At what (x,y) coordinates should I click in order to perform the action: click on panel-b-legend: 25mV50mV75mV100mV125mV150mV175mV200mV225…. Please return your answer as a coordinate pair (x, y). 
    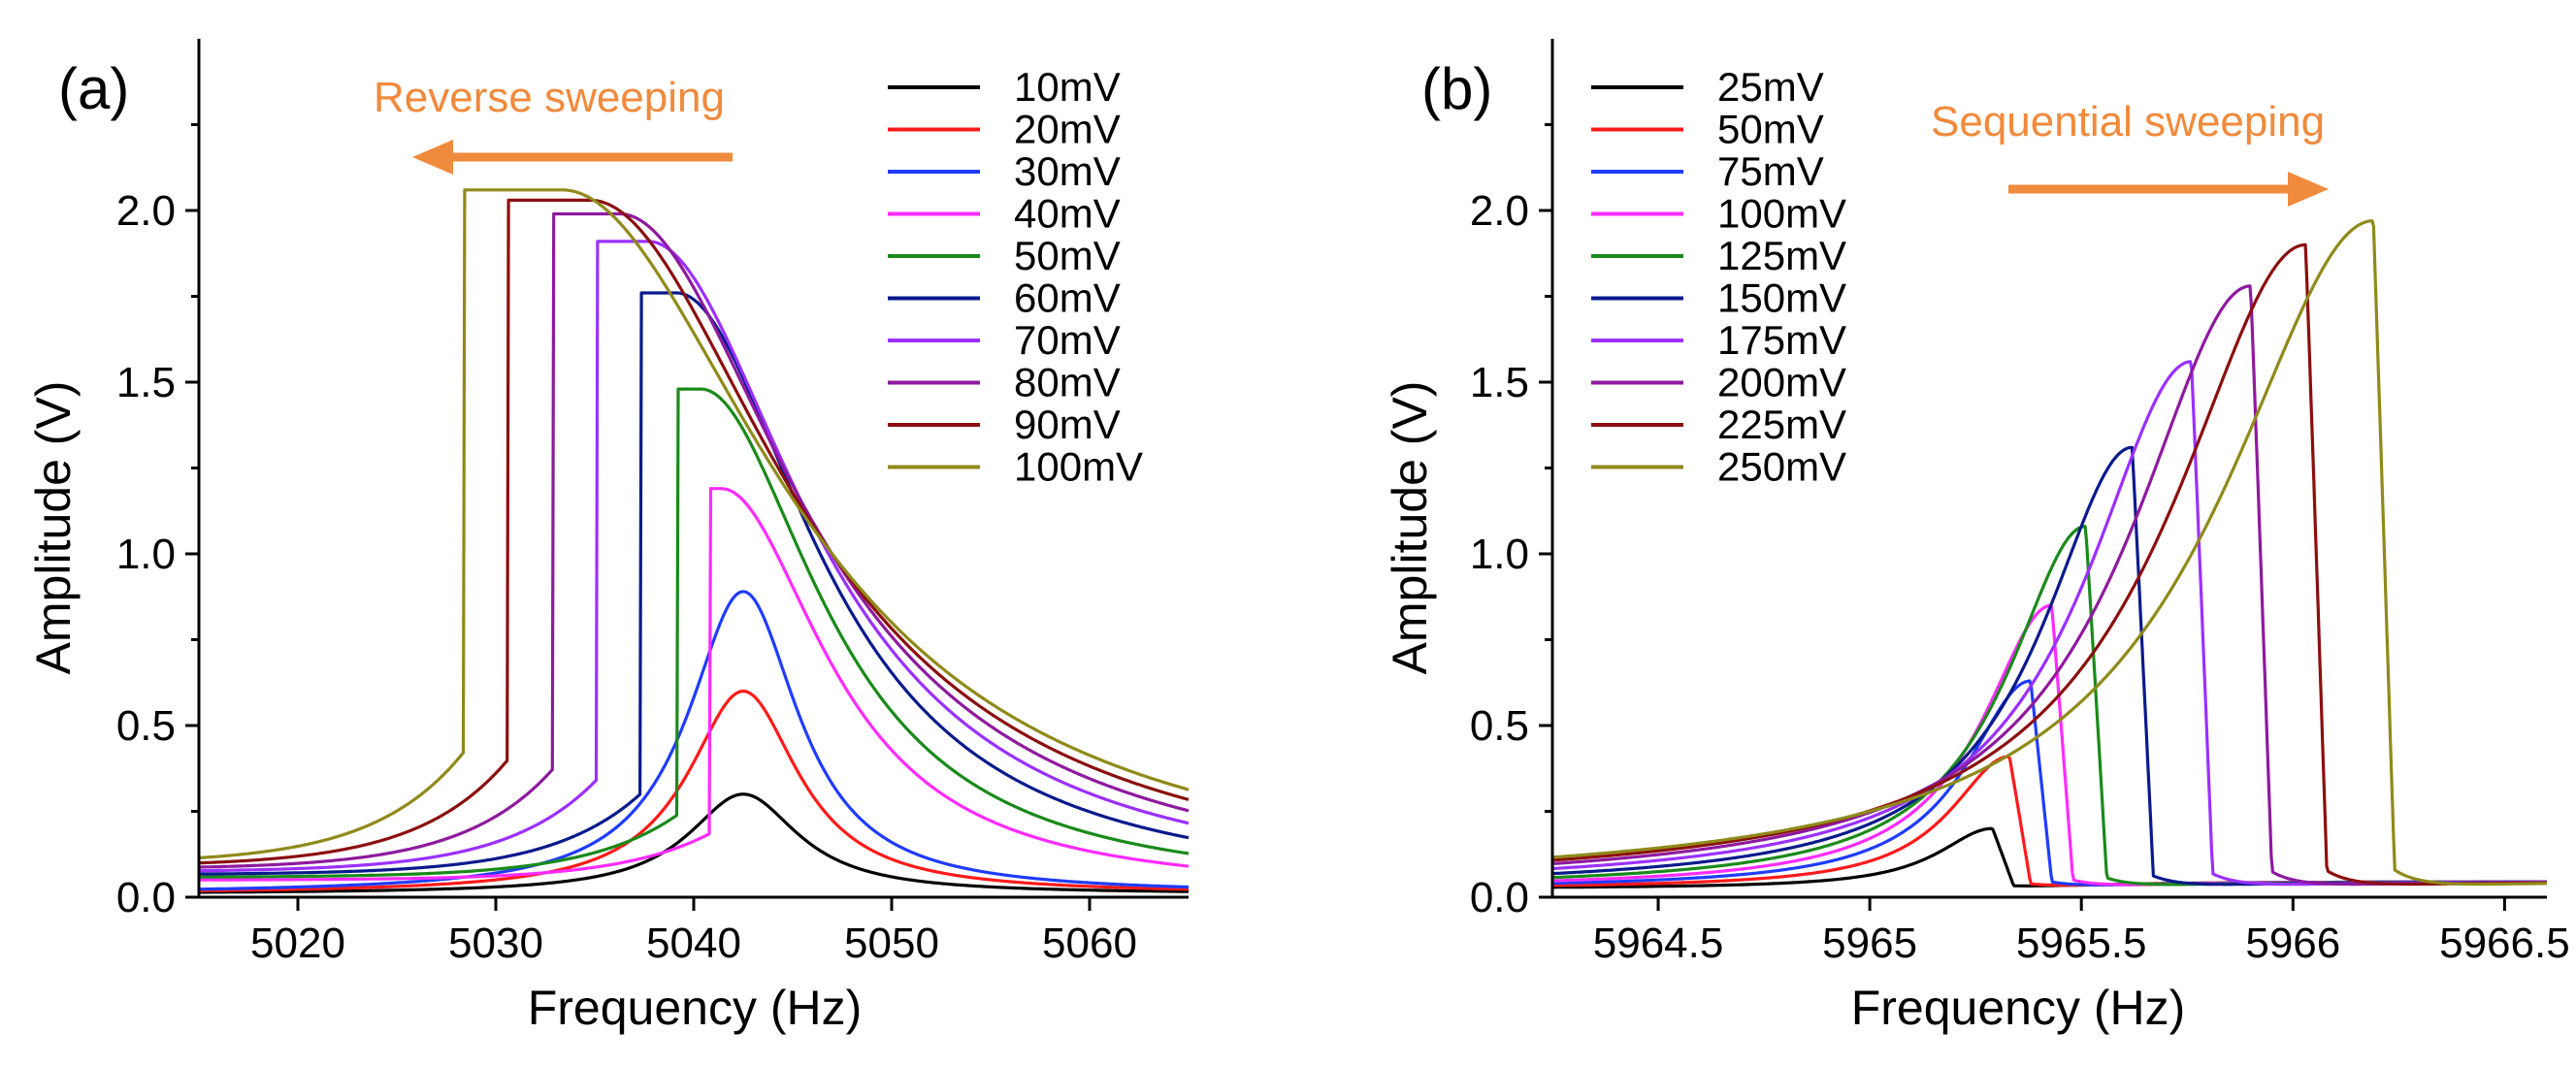
    Looking at the image, I should click on (1718, 277).